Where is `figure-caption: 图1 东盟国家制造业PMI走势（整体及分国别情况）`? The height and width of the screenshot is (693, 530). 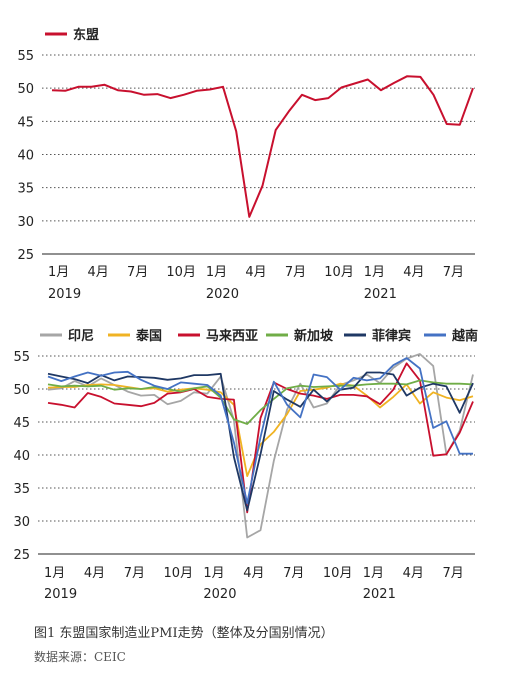 figure-caption: 图1 东盟国家制造业PMI走势（整体及分国别情况） is located at coordinates (184, 633).